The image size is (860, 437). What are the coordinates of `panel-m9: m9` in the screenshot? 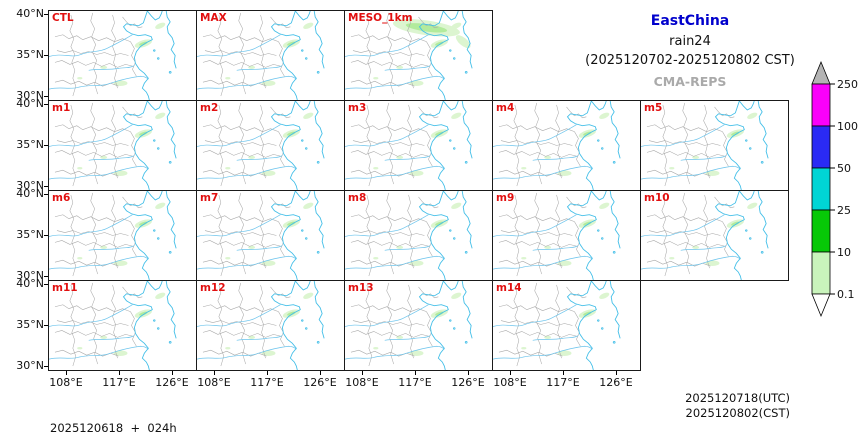 It's located at (566, 235).